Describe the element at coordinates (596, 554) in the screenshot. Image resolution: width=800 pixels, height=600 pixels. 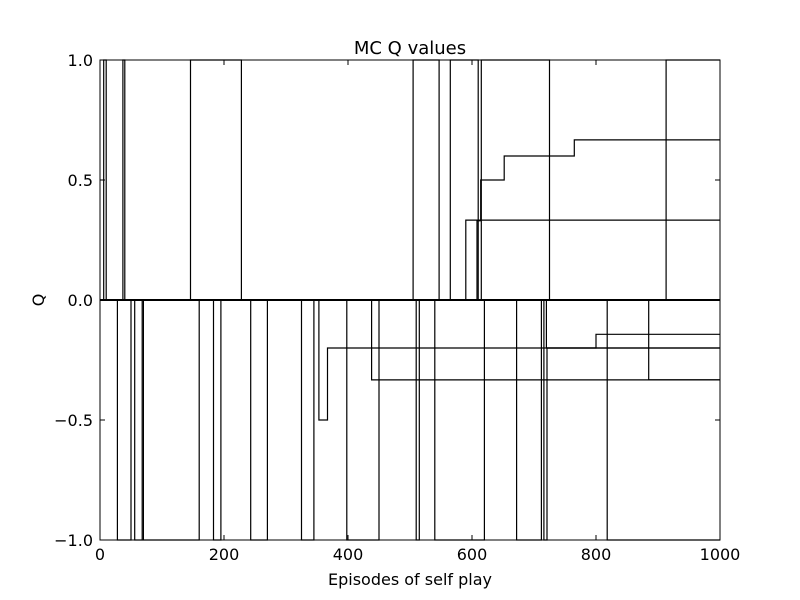
I see `x-tick-label: 800` at that location.